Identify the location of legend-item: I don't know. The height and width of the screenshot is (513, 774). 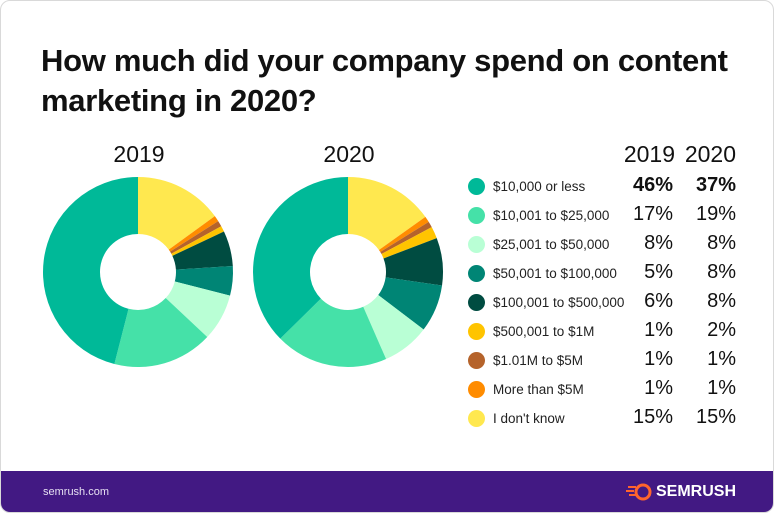
(516, 418).